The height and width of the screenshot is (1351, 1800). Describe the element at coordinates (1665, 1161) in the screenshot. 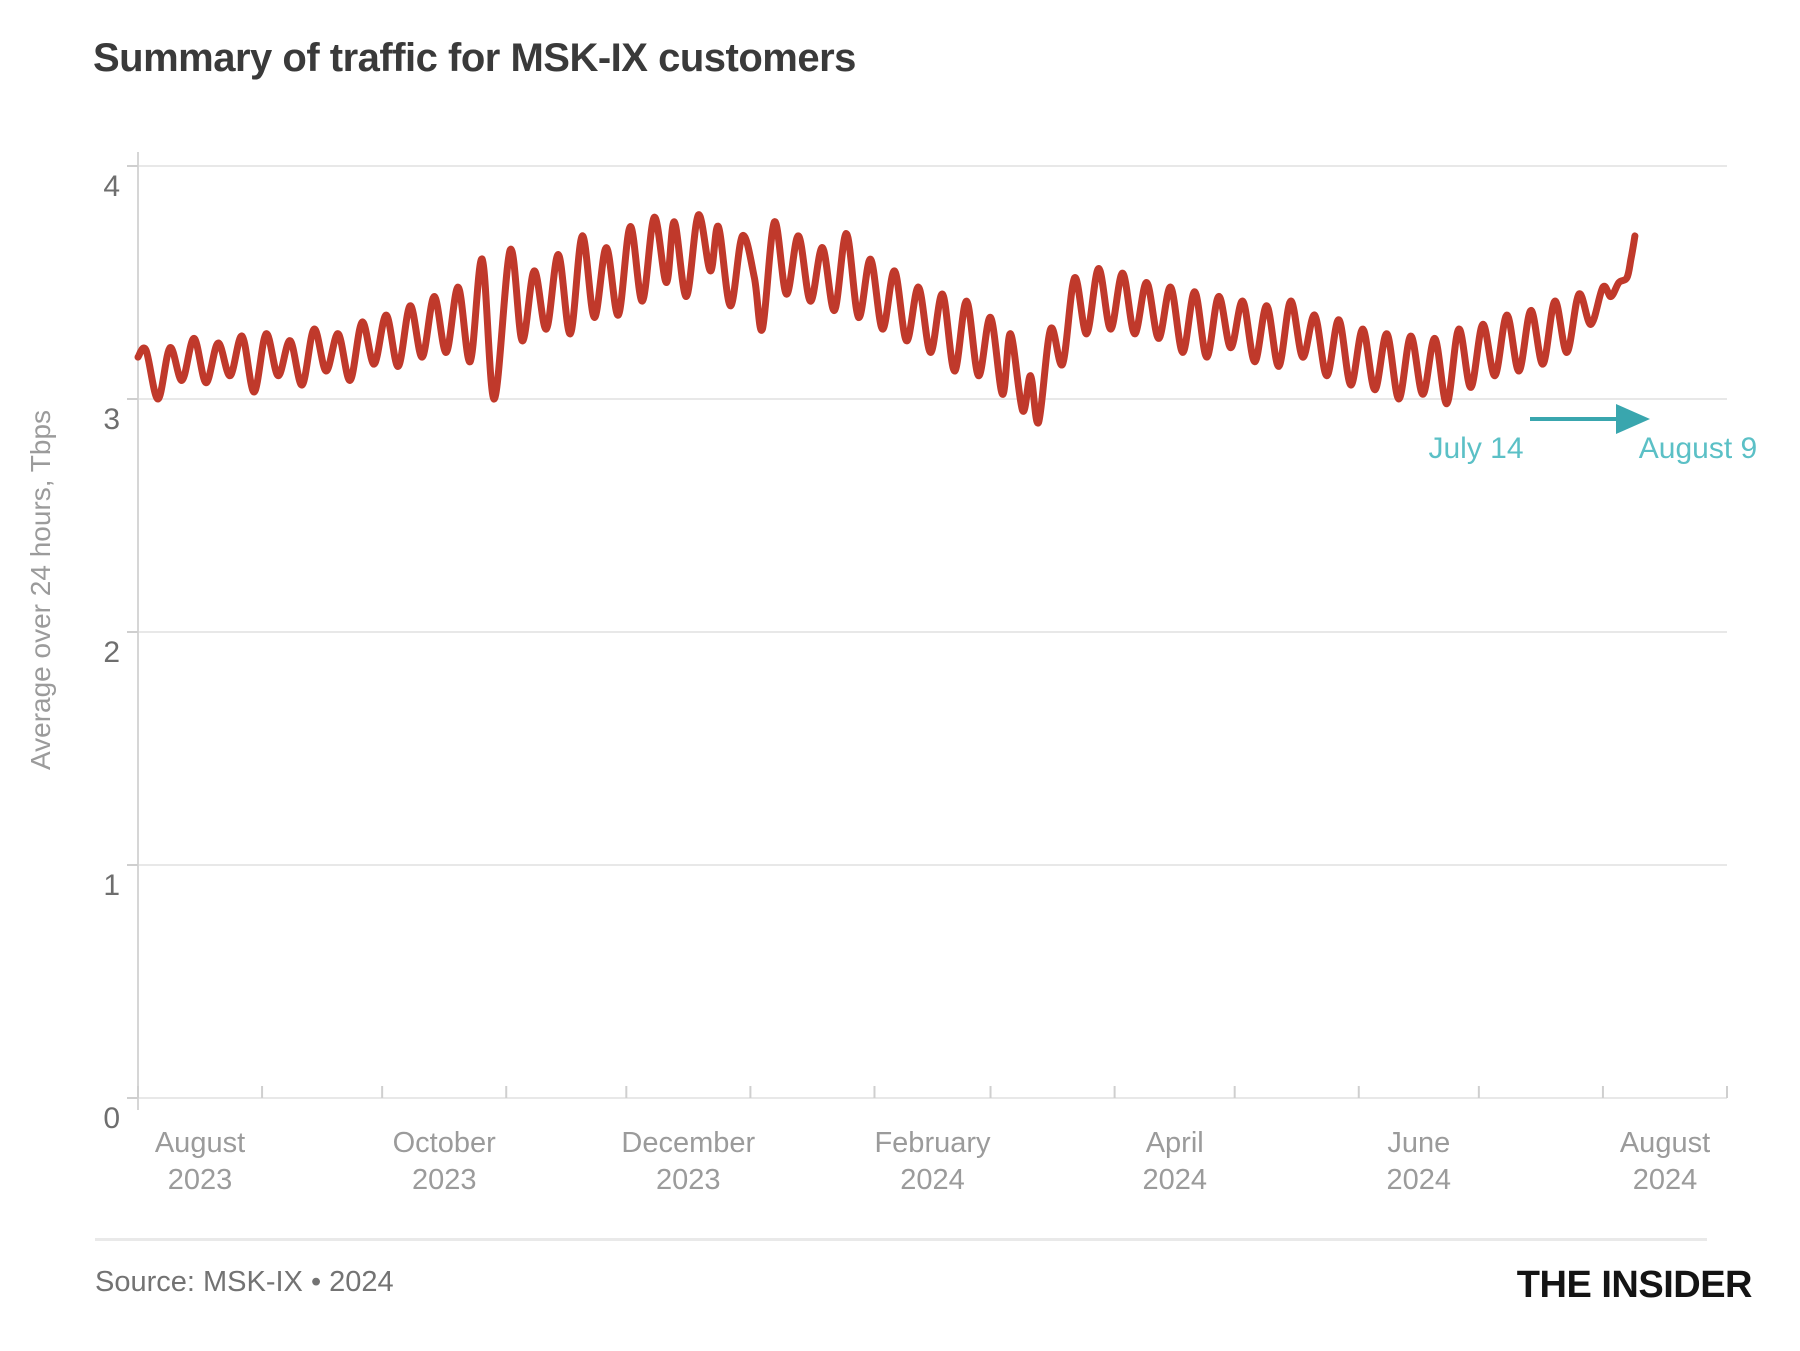

I see `x-tick-label: August 2024` at that location.